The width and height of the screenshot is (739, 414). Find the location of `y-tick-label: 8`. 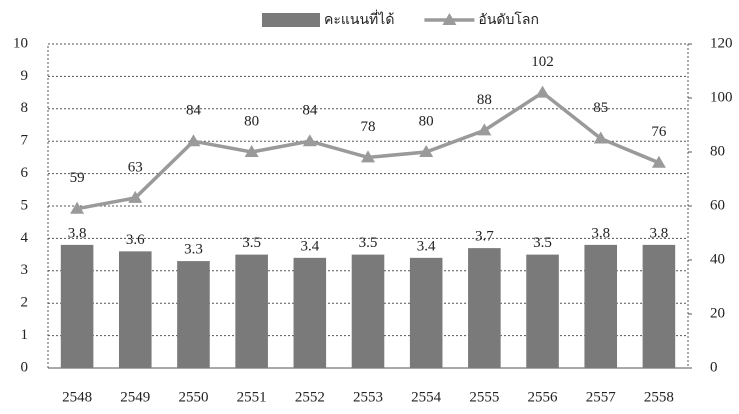

y-tick-label: 8 is located at coordinates (25, 108).